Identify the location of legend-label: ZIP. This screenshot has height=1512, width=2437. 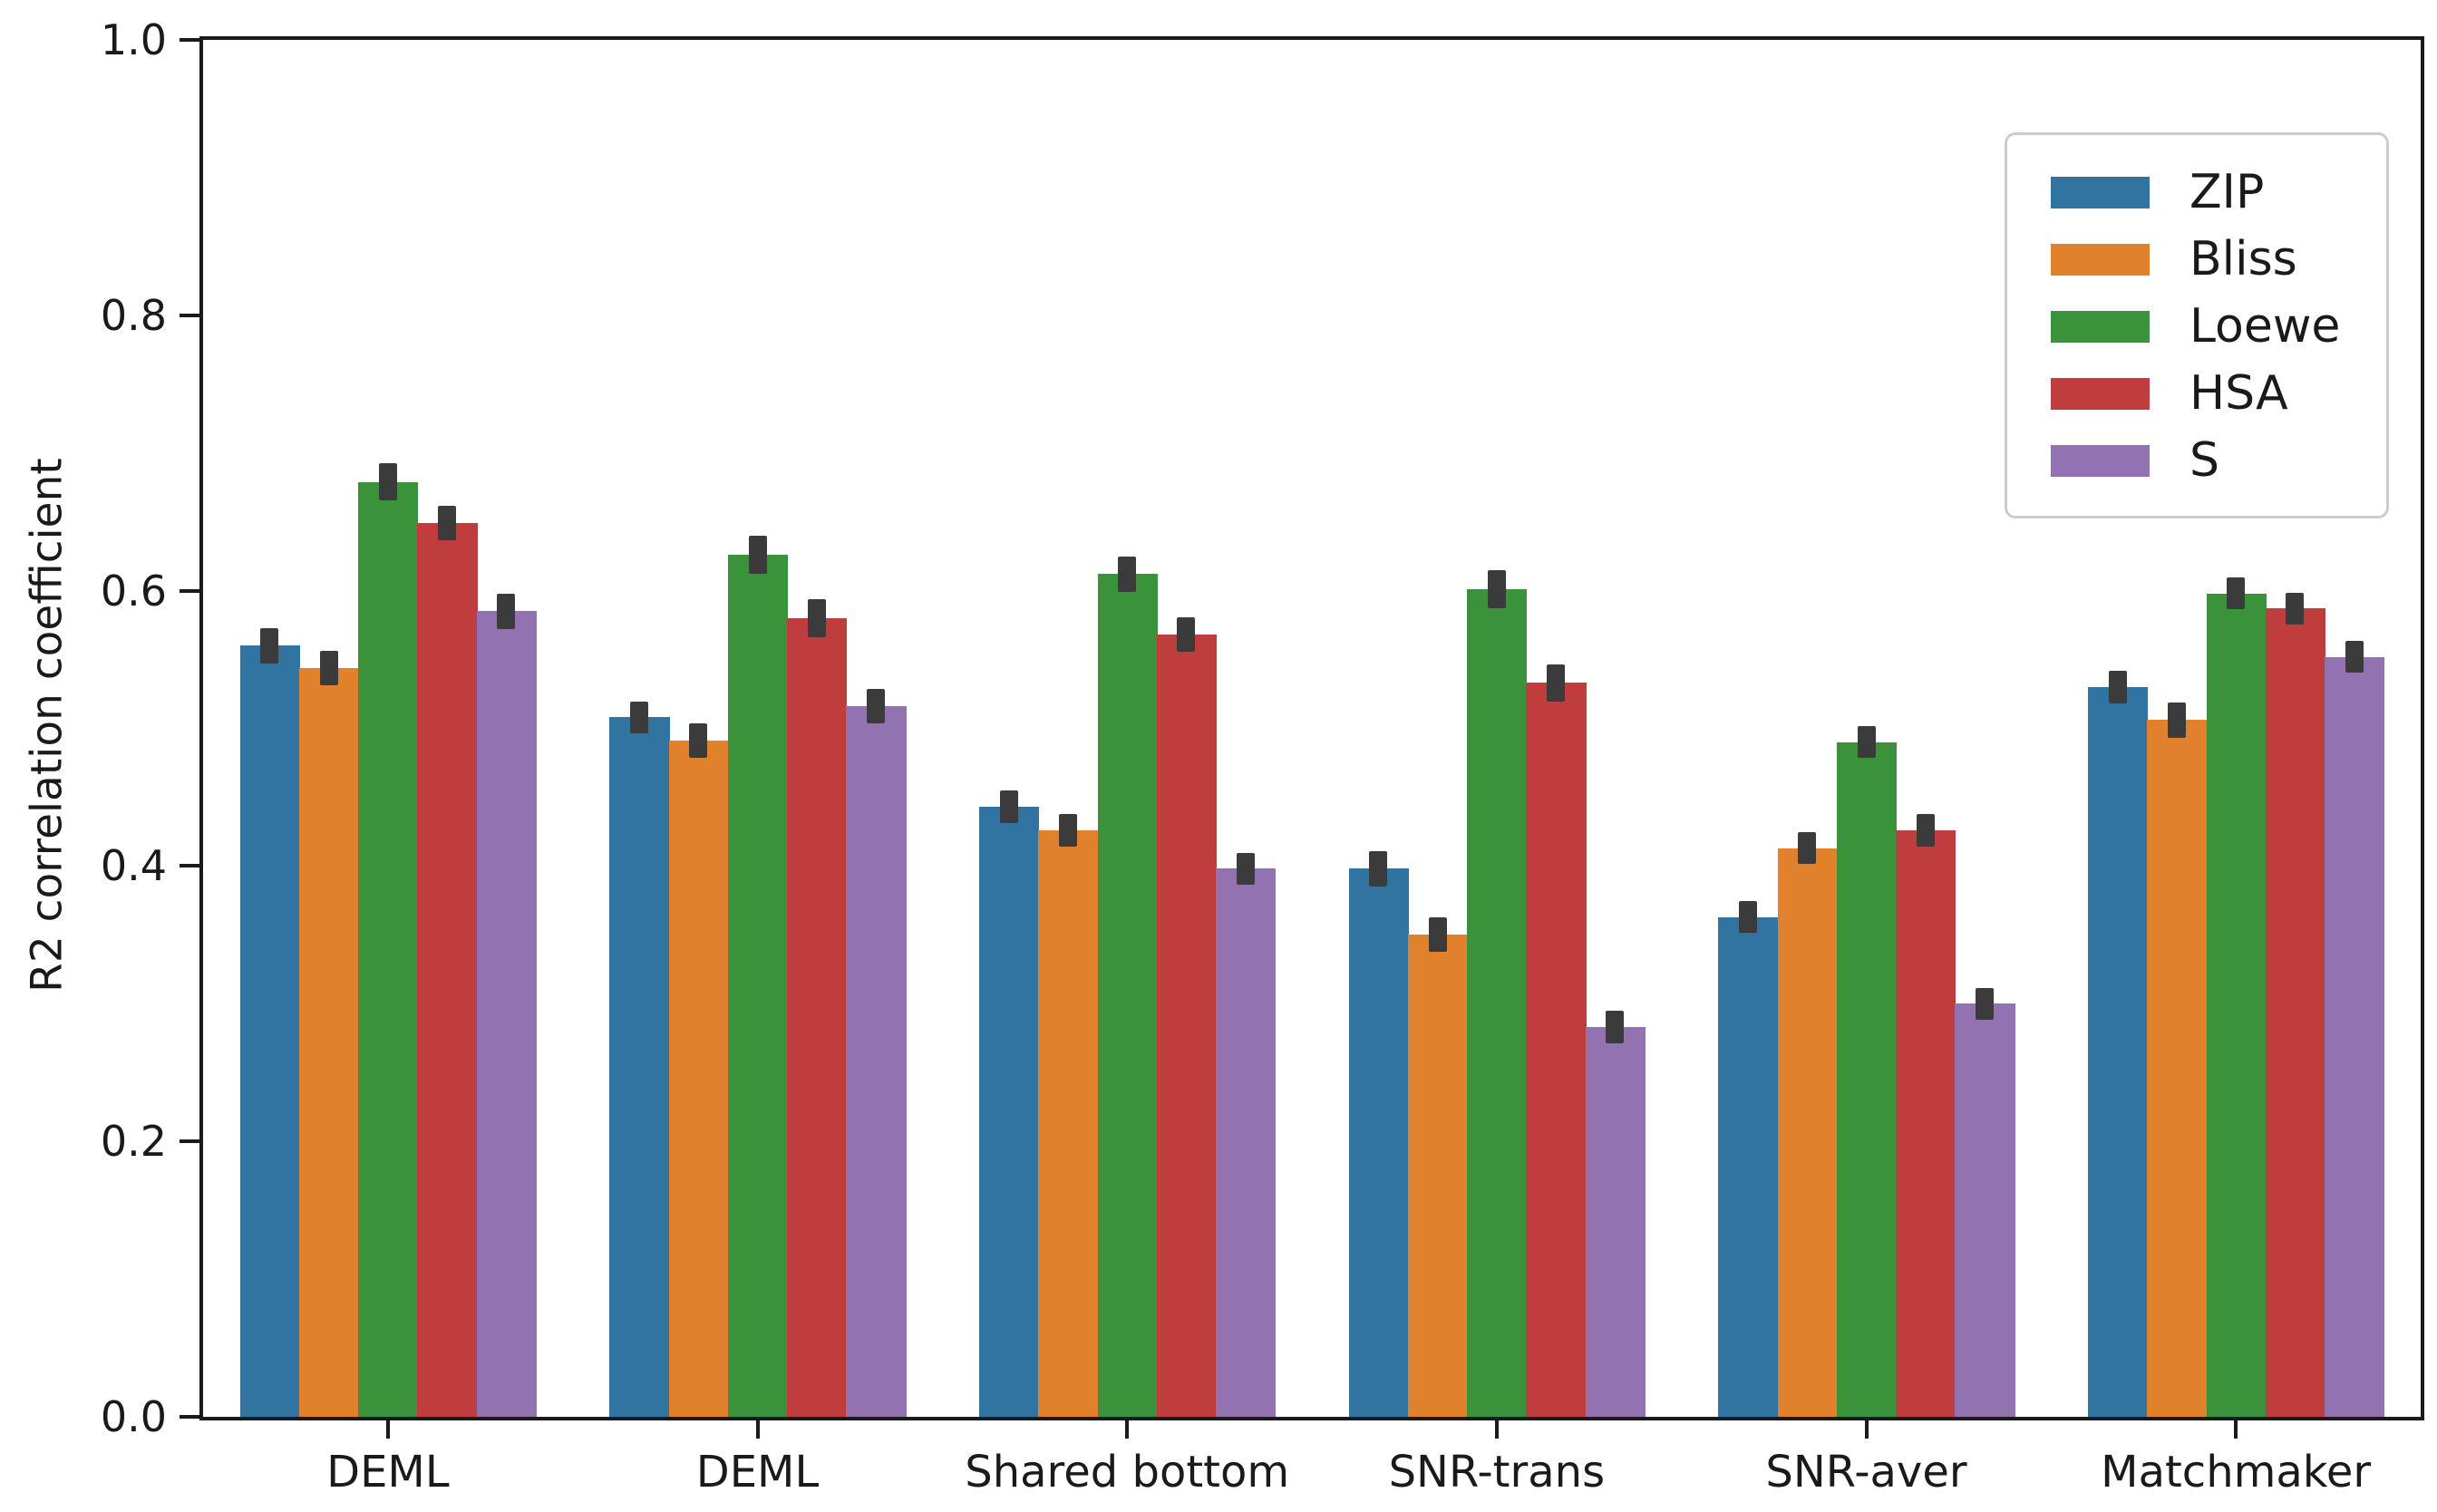
(2227, 192).